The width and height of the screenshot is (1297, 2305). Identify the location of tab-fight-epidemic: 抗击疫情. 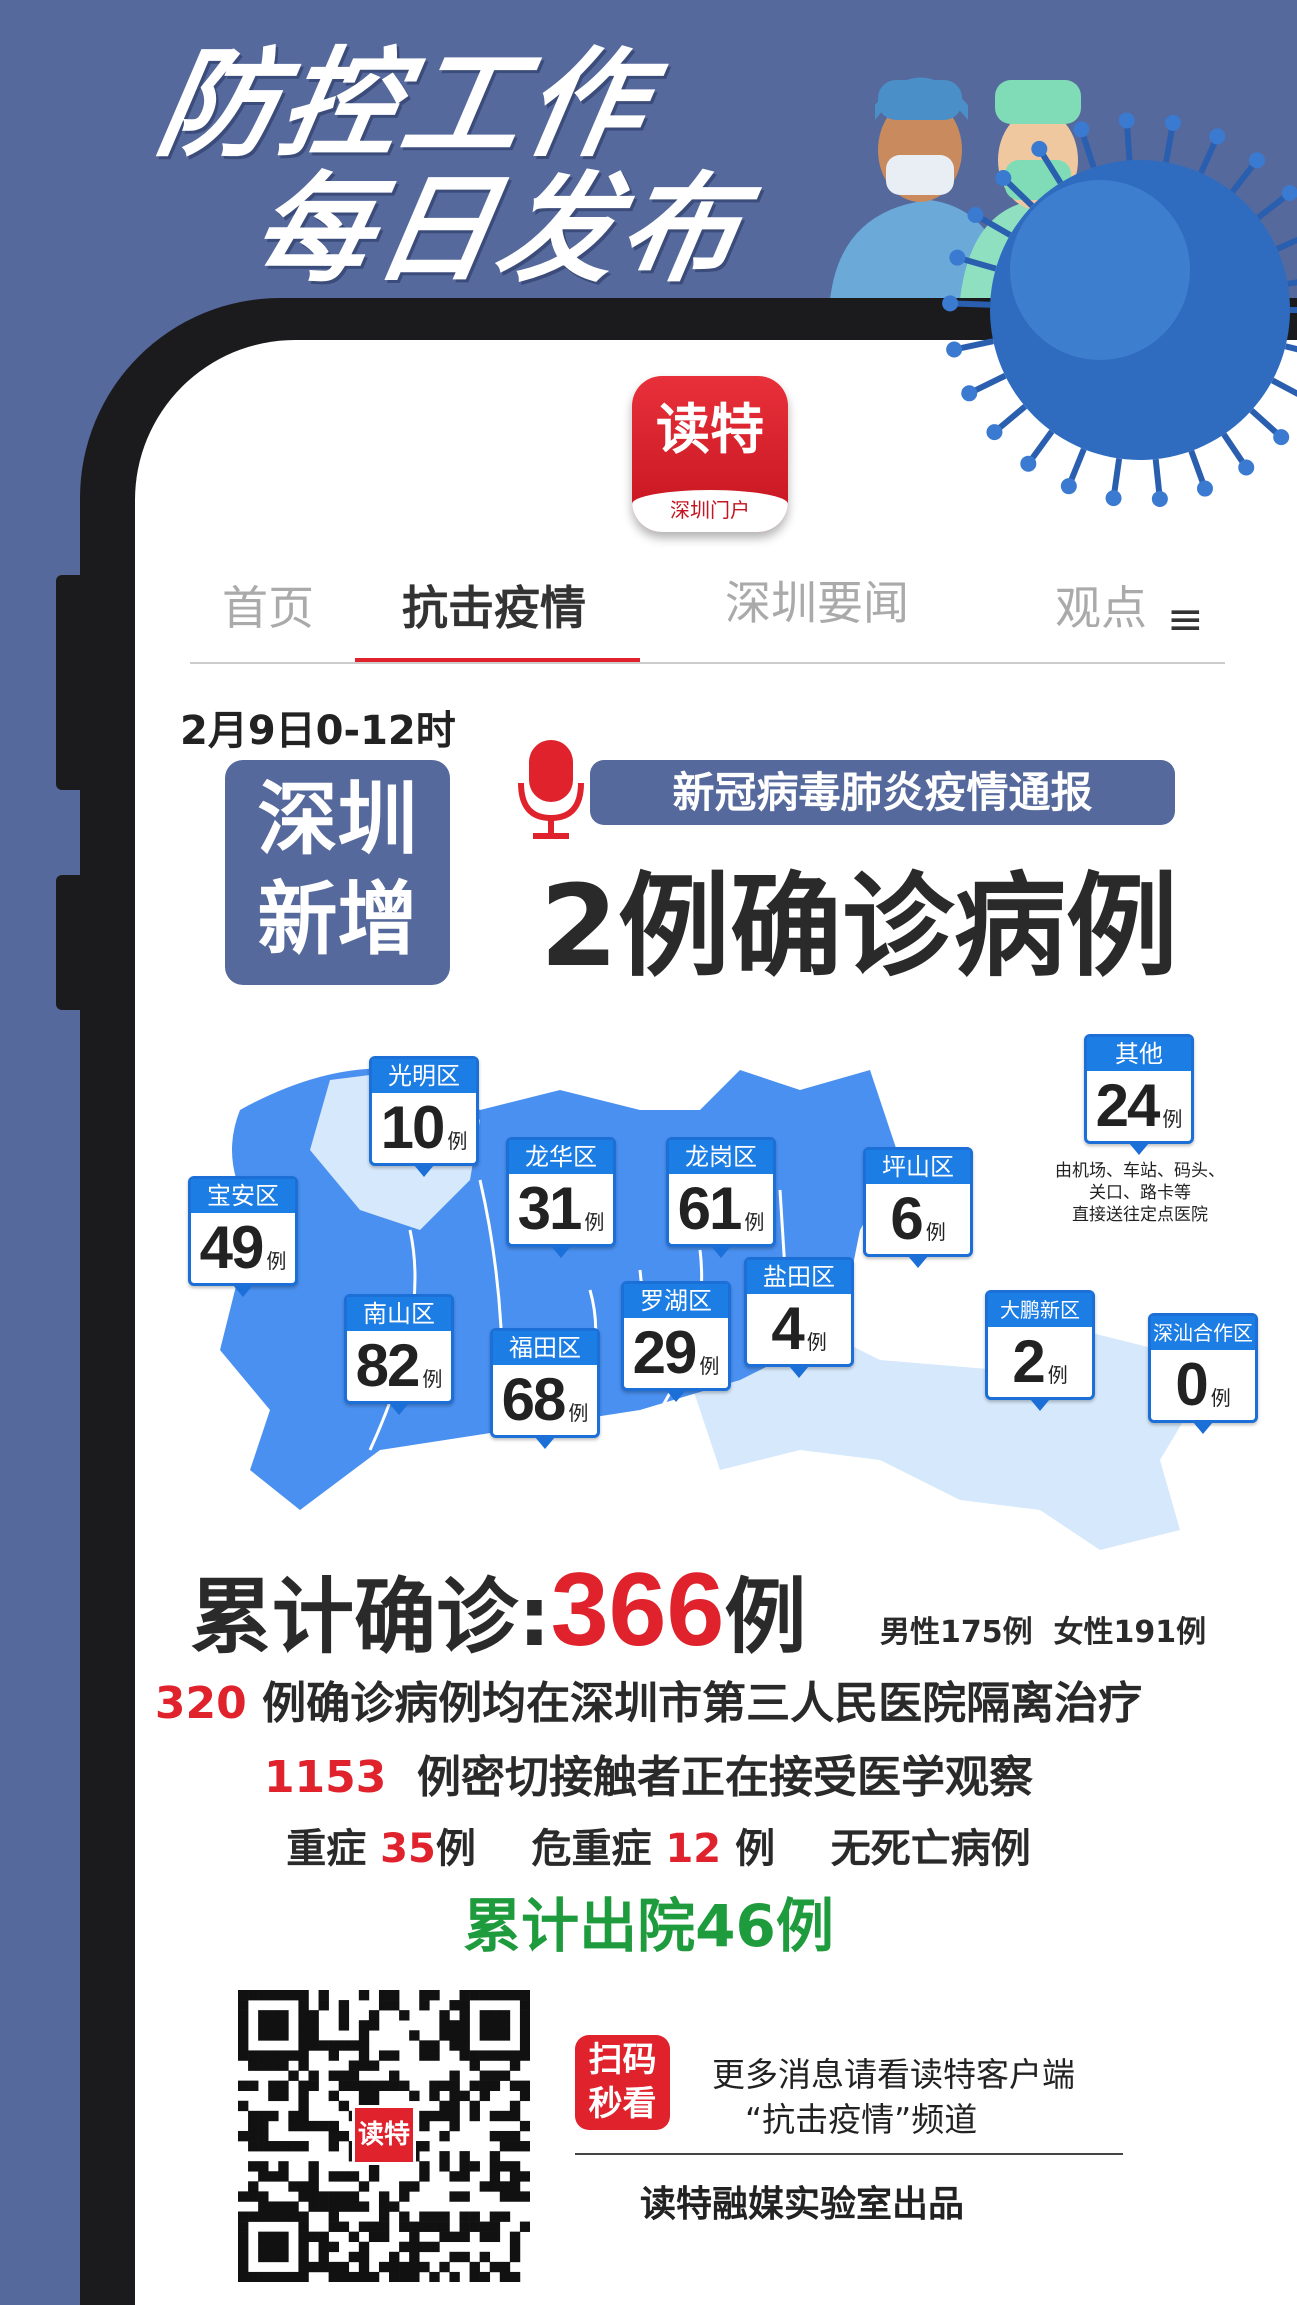
(494, 608).